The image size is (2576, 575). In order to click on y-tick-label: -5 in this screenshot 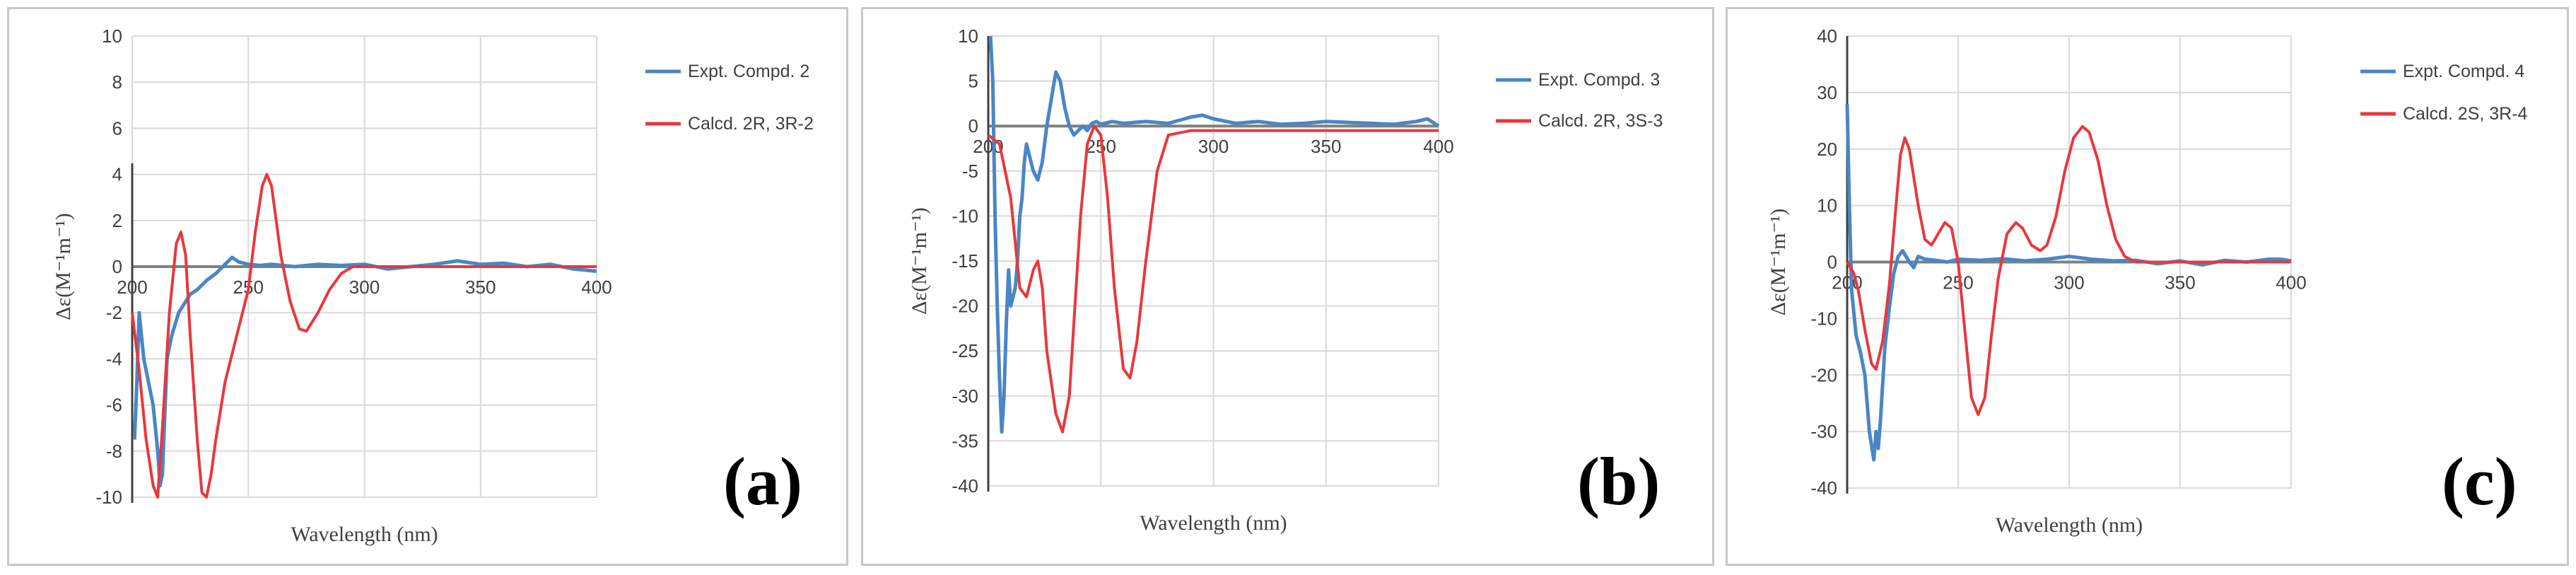, I will do `click(970, 171)`.